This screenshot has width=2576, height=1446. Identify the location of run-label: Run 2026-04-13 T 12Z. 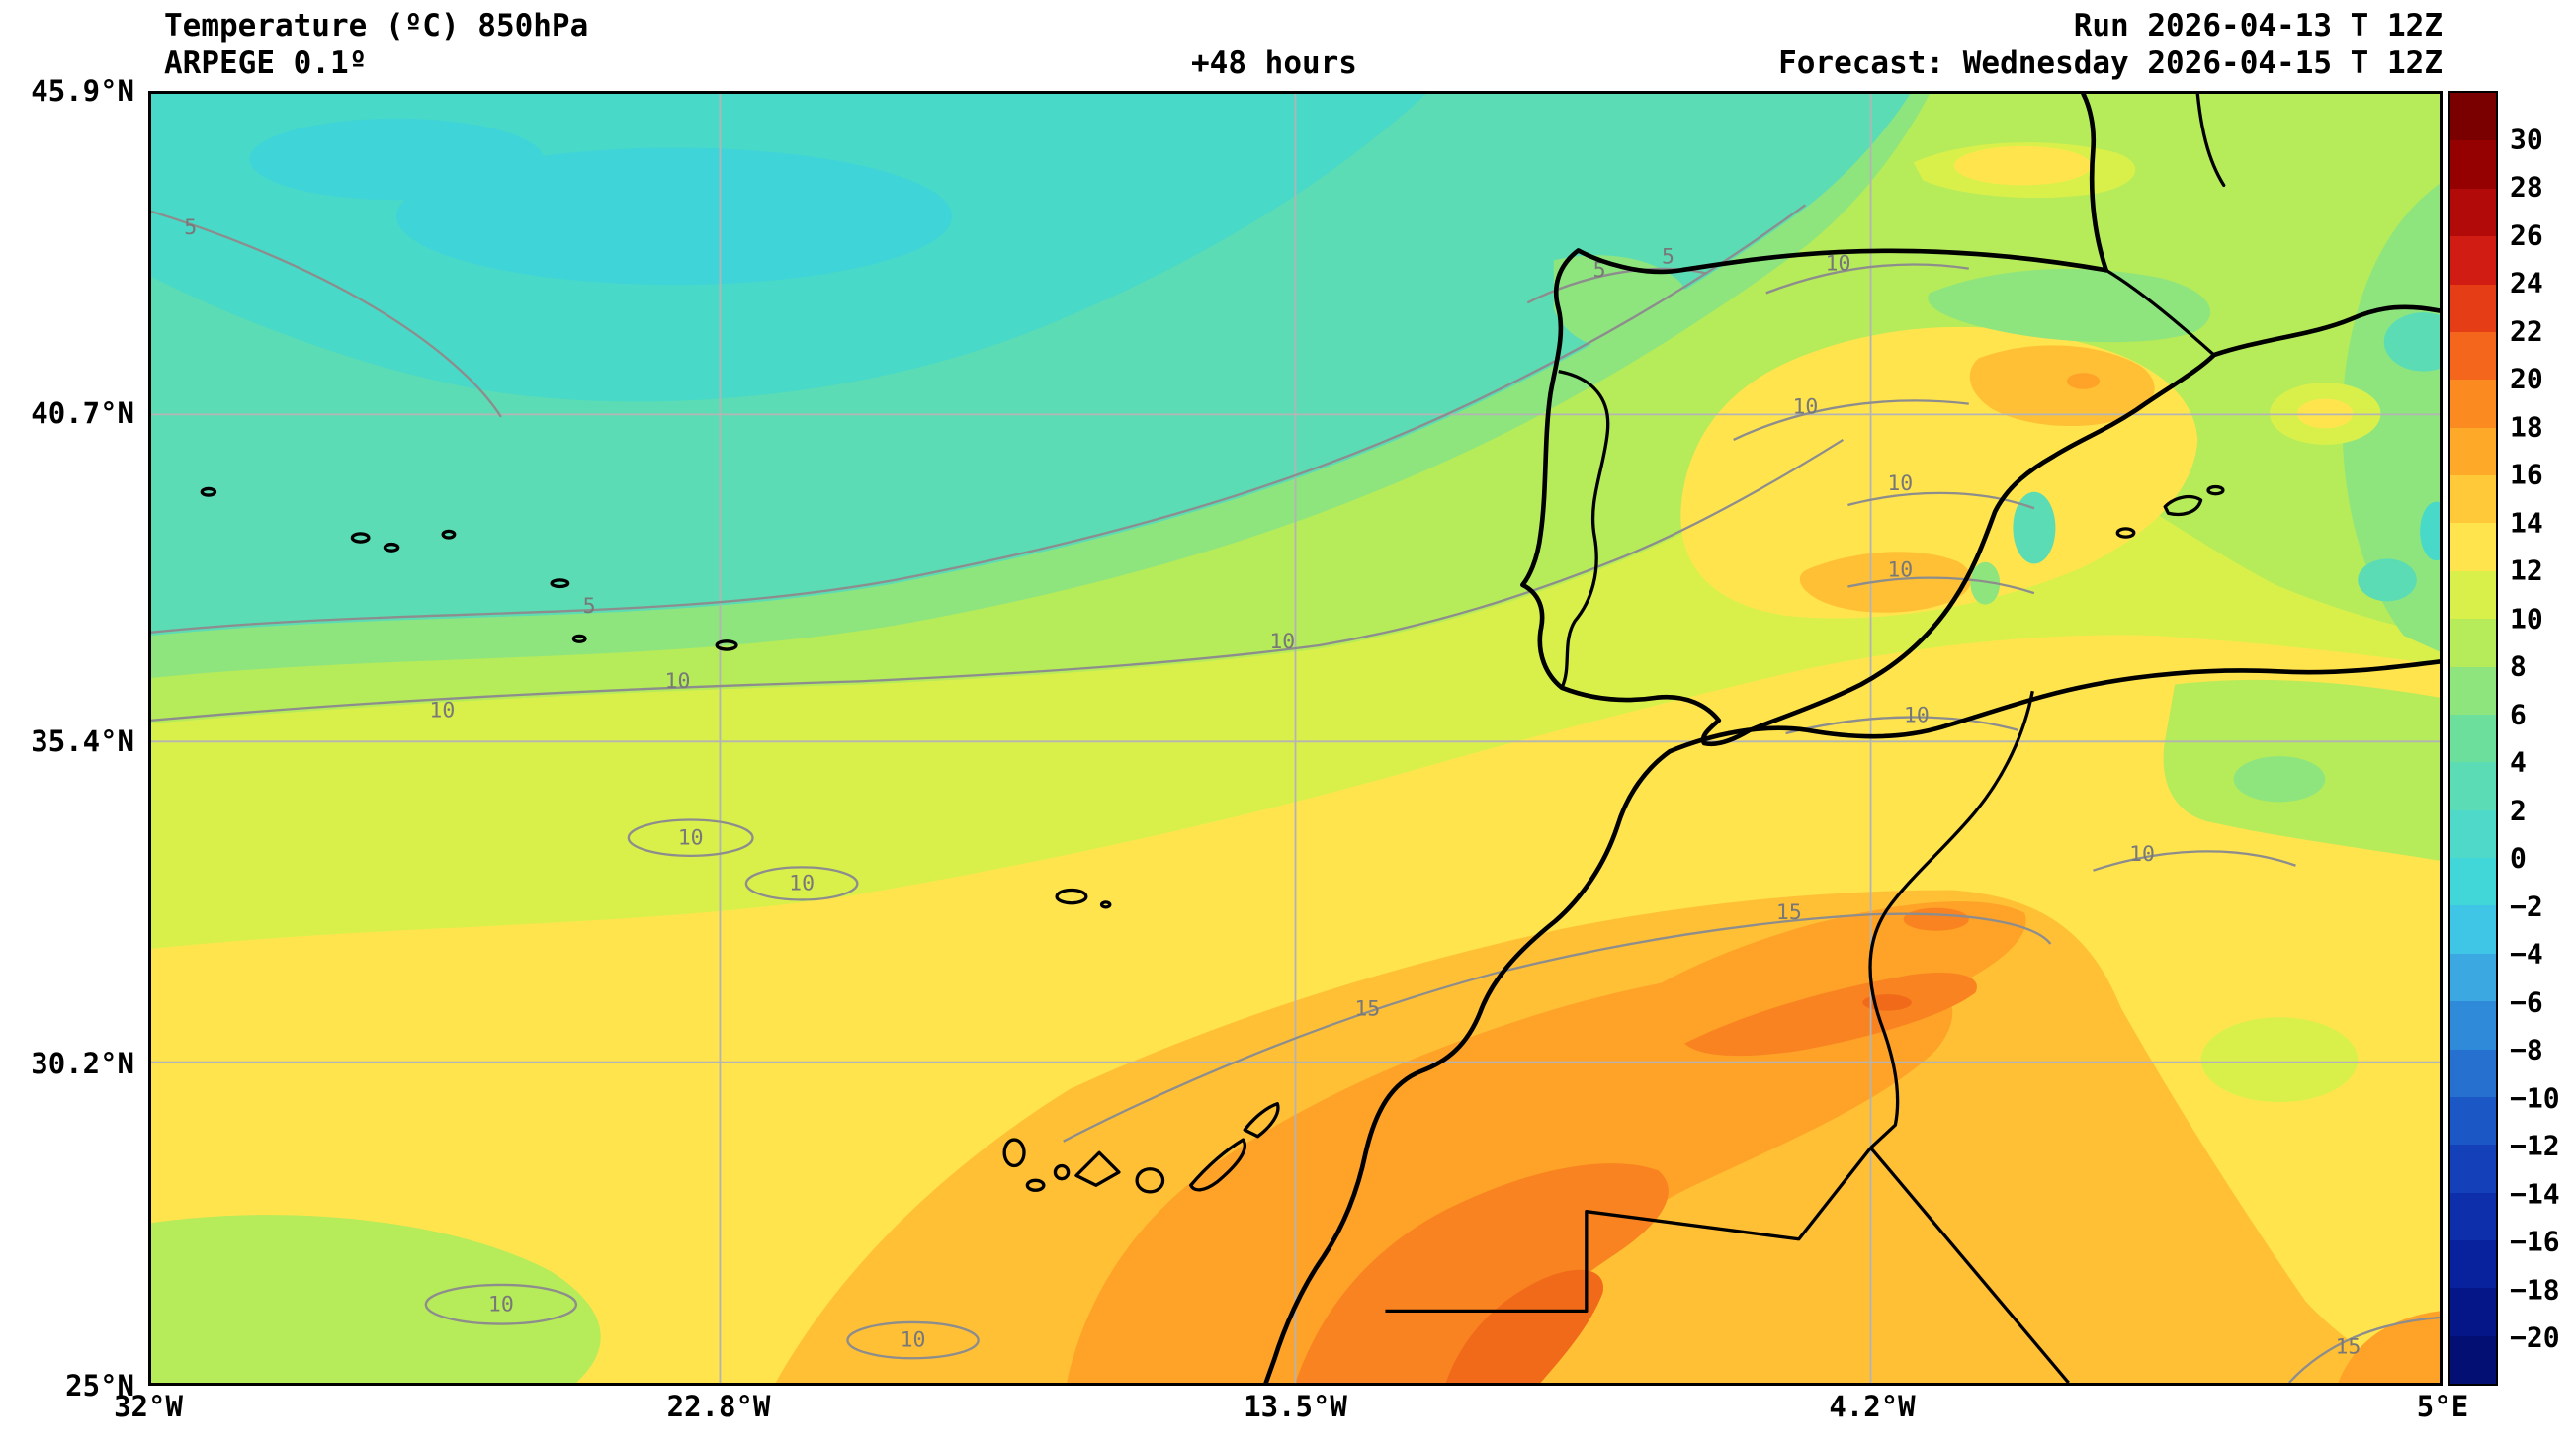
(2258, 25).